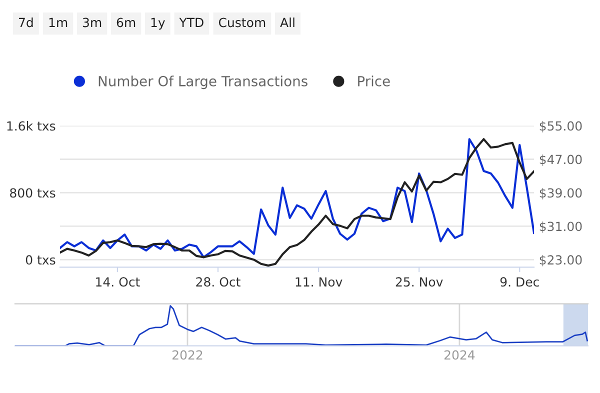  I want to click on legend-label: Number Of Large Transactions, so click(203, 83).